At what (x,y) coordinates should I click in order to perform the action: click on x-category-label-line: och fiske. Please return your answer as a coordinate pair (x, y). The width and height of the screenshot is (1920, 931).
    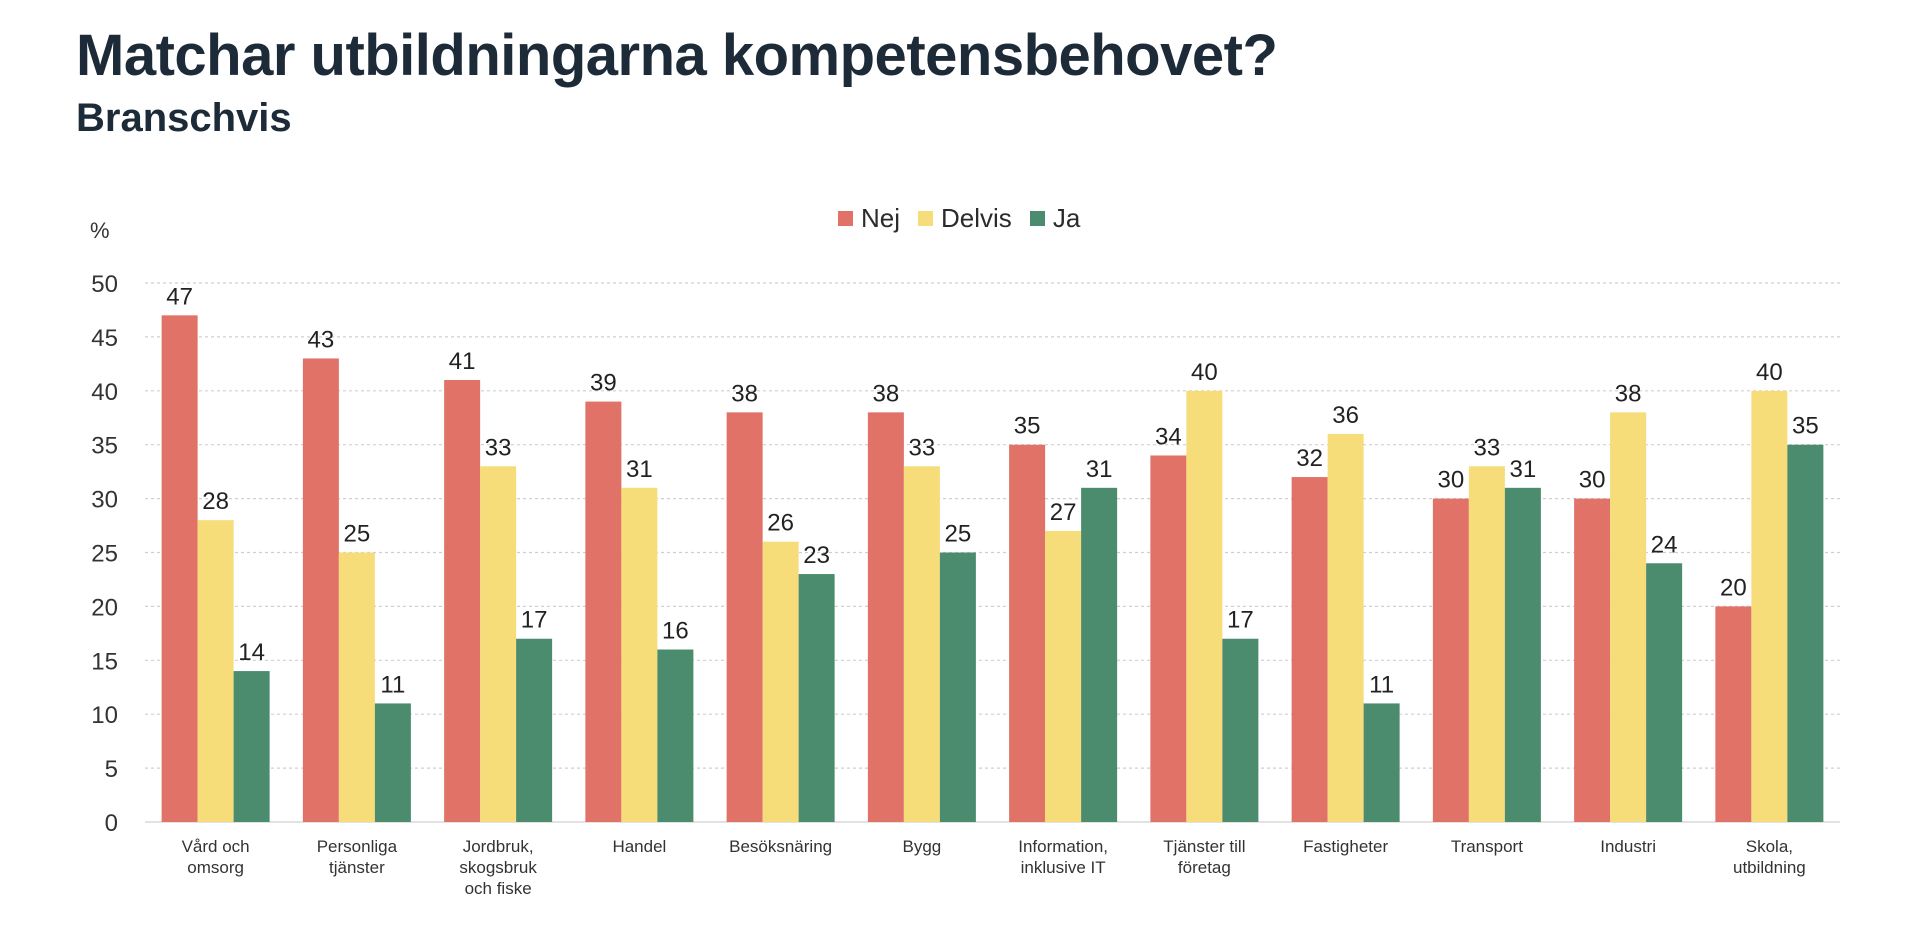
    Looking at the image, I should click on (498, 888).